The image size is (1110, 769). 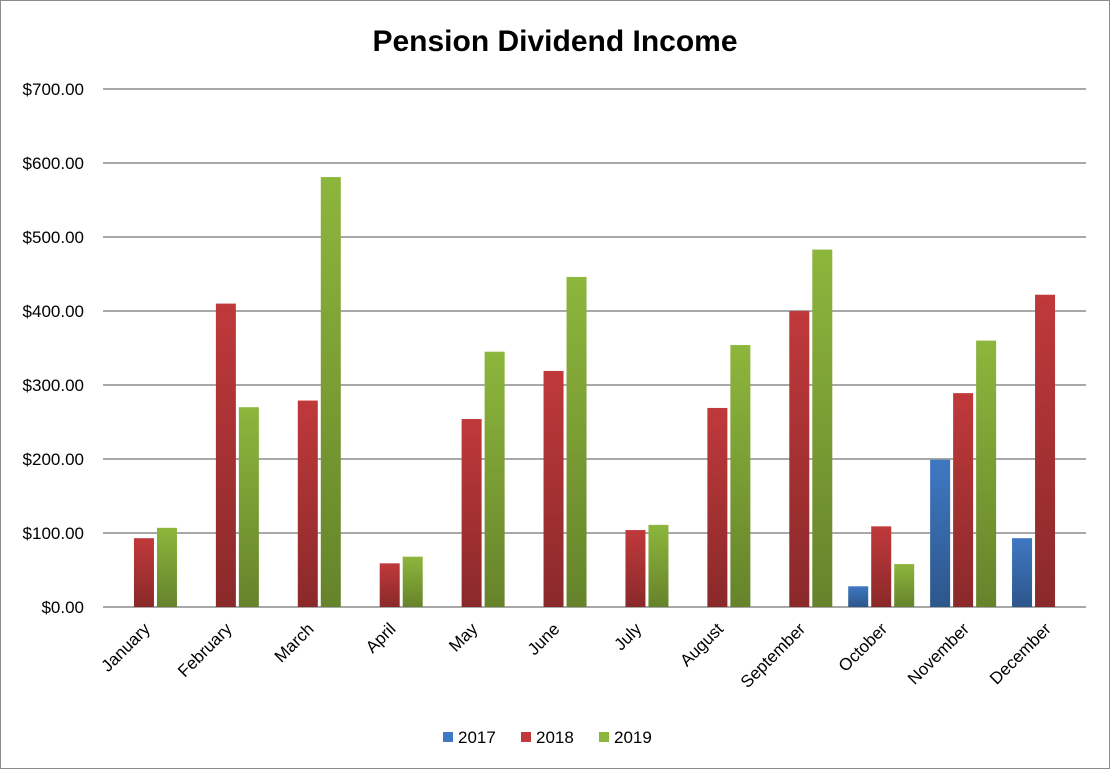 What do you see at coordinates (307, 503) in the screenshot?
I see `bar-2018-march` at bounding box center [307, 503].